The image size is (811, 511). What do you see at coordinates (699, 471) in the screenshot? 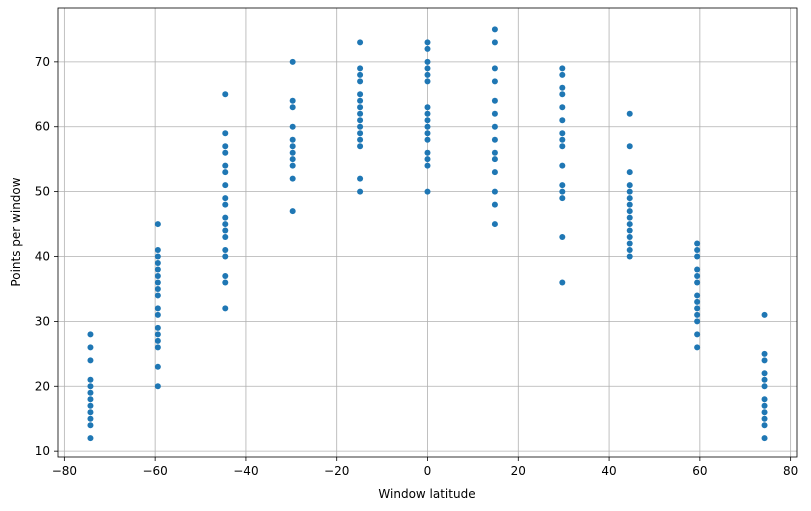
I see `x-tick-label: 60` at bounding box center [699, 471].